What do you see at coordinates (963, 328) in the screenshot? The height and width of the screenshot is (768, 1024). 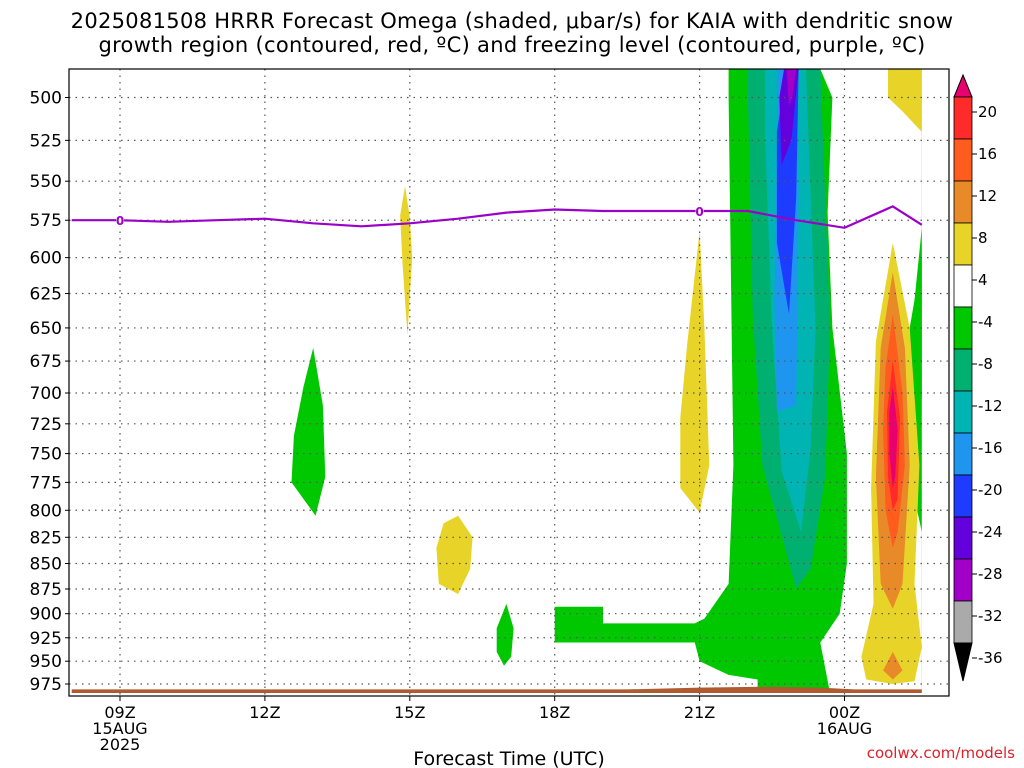 I see `colorbar-swatch--8` at bounding box center [963, 328].